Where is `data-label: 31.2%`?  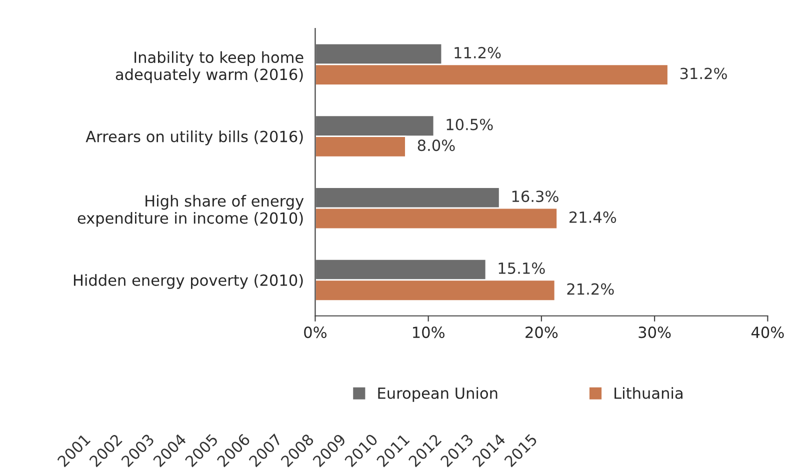 data-label: 31.2% is located at coordinates (703, 74).